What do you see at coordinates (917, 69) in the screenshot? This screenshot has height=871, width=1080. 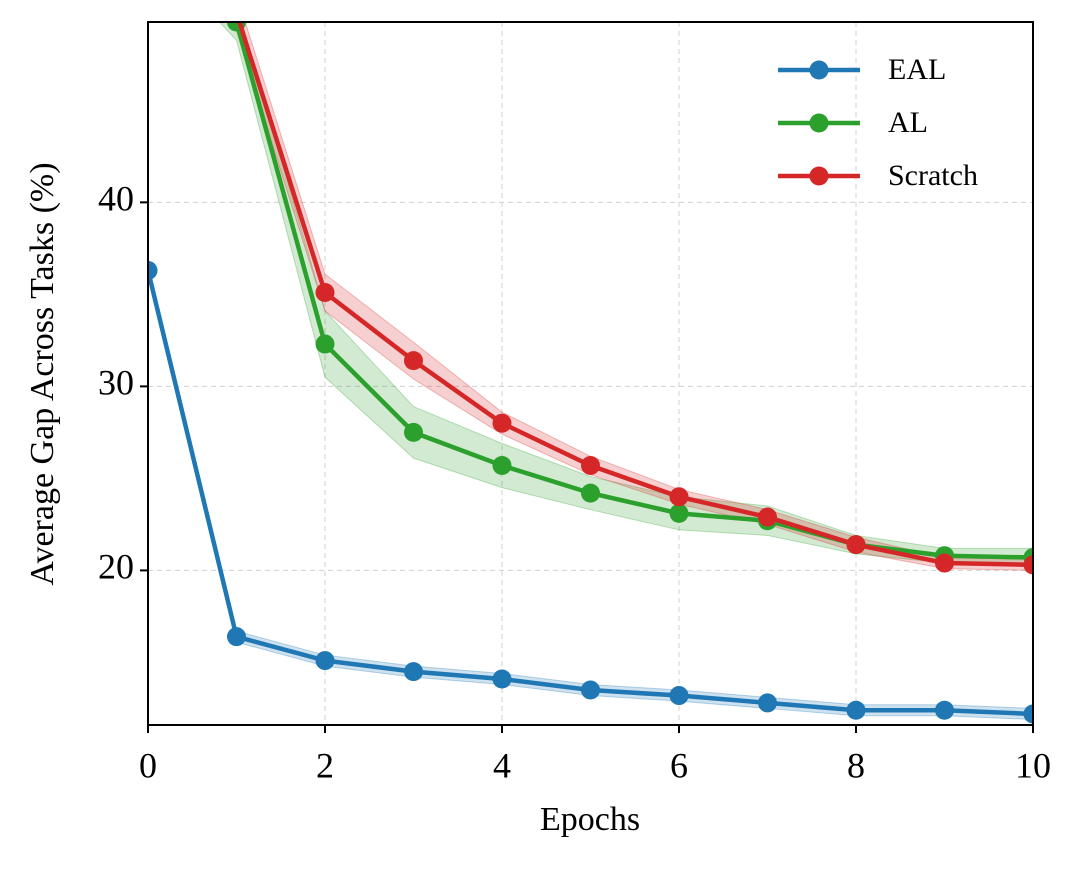 I see `legend-label: EAL` at bounding box center [917, 69].